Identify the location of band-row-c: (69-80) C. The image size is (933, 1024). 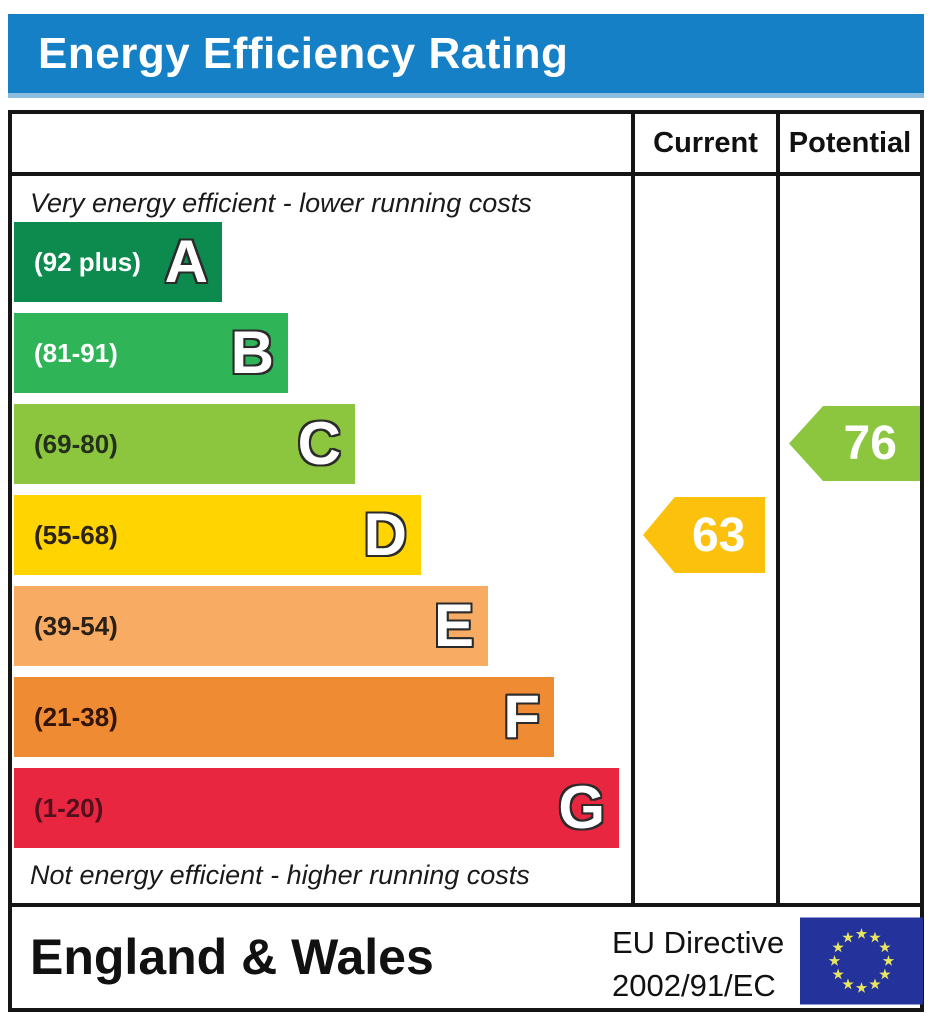
(184, 444).